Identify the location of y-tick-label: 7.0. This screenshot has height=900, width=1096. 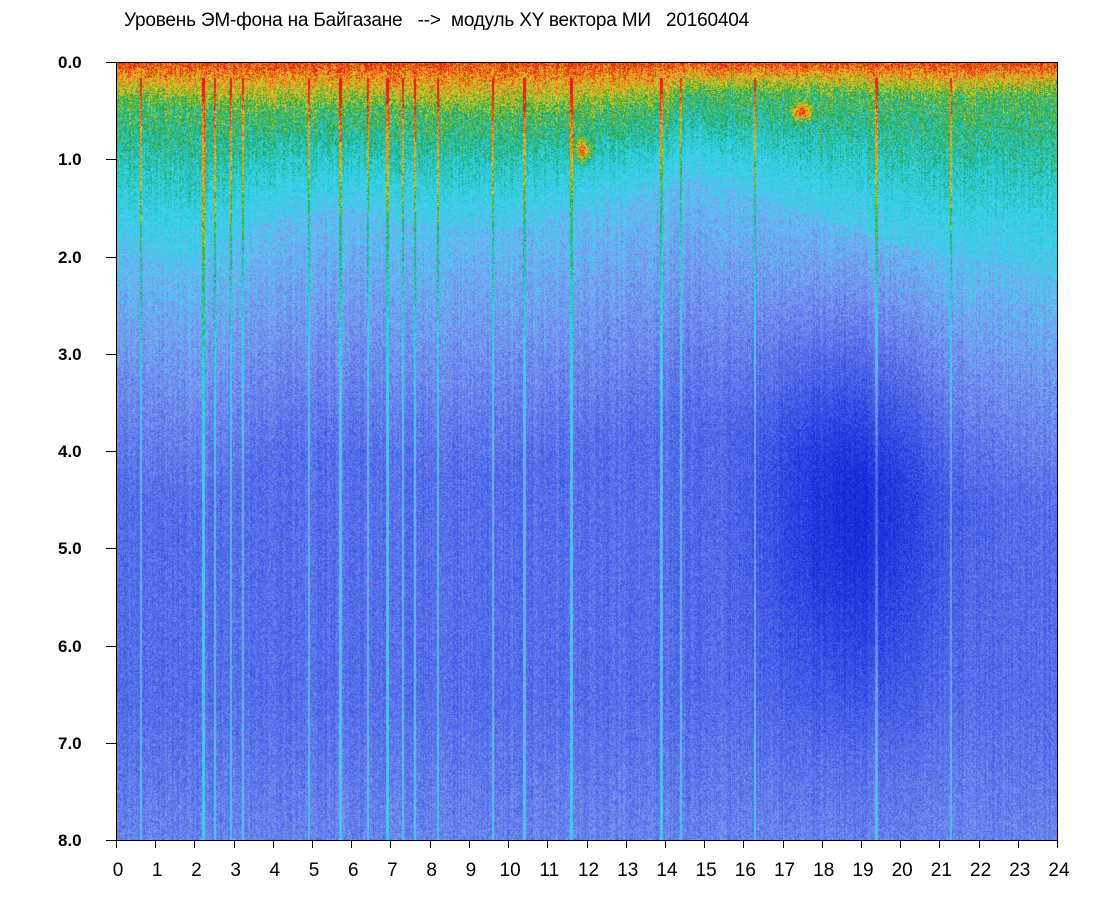
(70, 743).